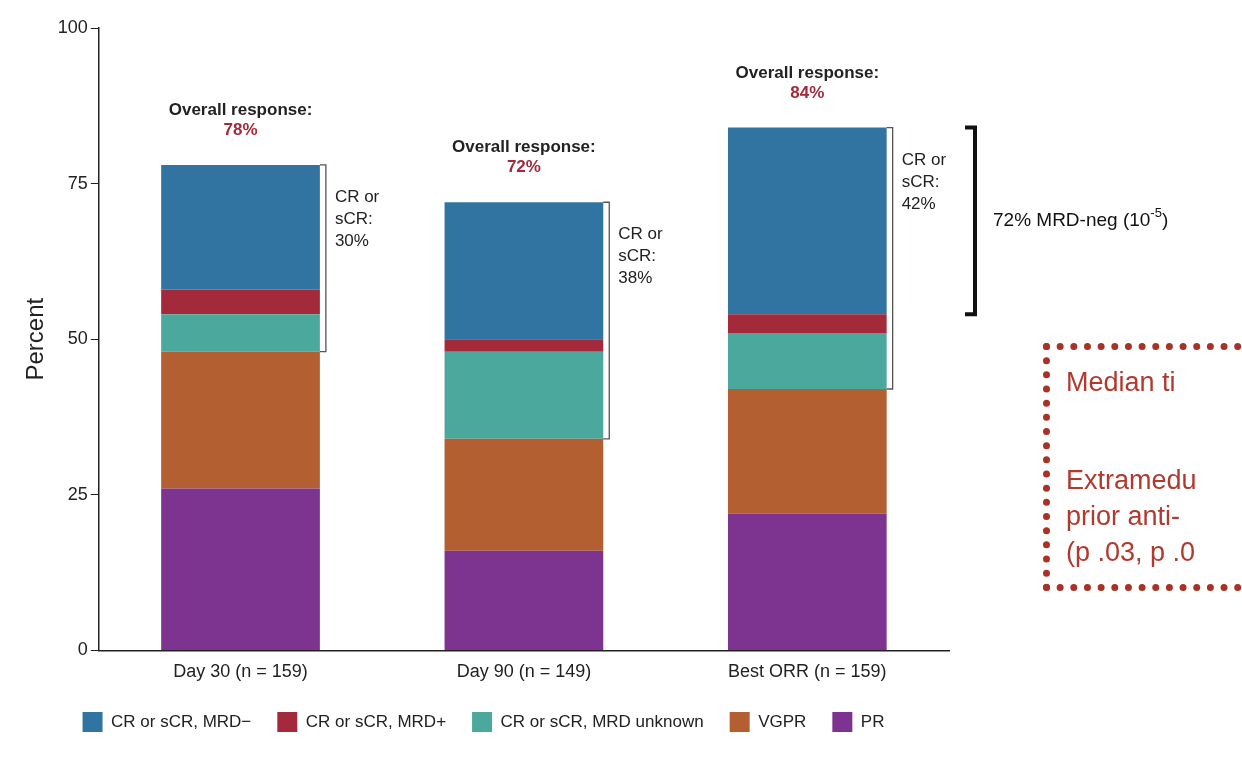  What do you see at coordinates (602, 721) in the screenshot?
I see `legend-label: CR or sCR, MRD unknown` at bounding box center [602, 721].